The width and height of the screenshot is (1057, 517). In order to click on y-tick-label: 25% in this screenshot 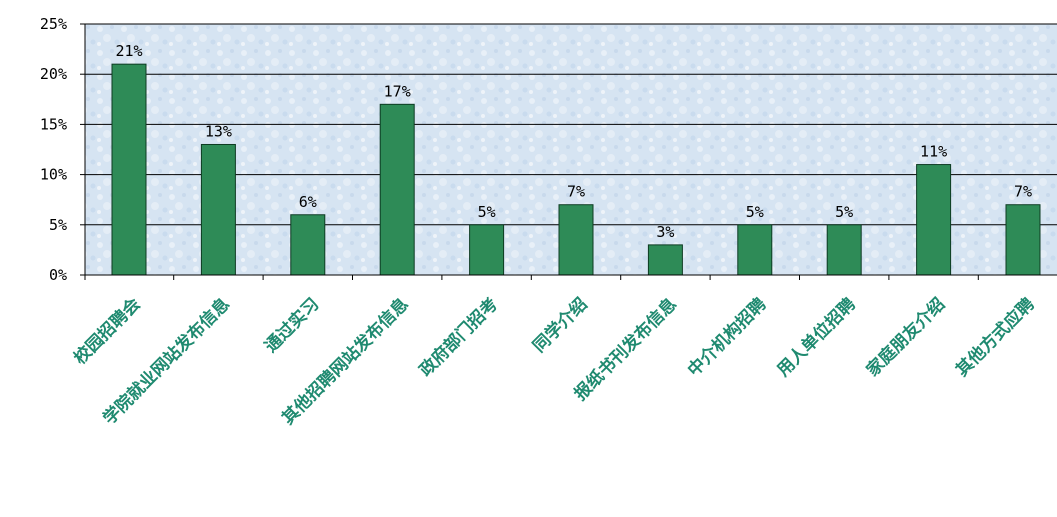, I will do `click(53, 24)`.